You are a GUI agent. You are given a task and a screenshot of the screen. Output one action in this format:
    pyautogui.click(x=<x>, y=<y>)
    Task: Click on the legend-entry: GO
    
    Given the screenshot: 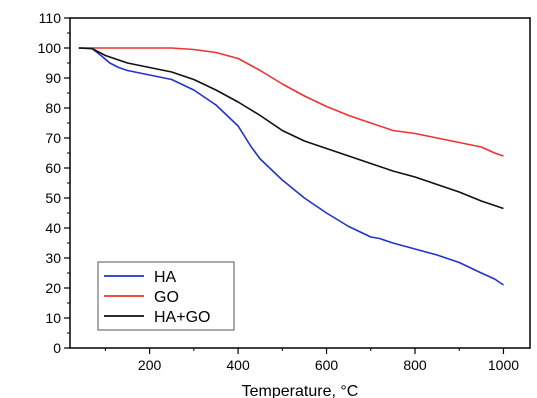 What is the action you would take?
    pyautogui.click(x=166, y=297)
    